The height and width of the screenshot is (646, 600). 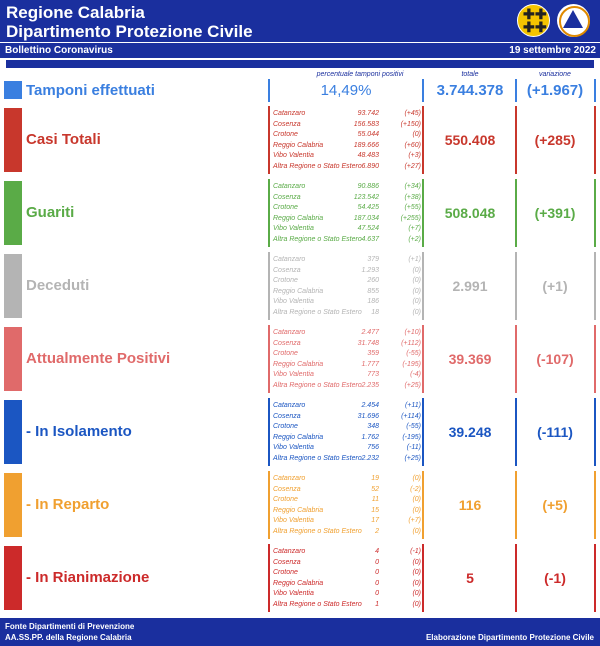 What do you see at coordinates (412, 207) in the screenshot?
I see `province-delta: (+55)` at bounding box center [412, 207].